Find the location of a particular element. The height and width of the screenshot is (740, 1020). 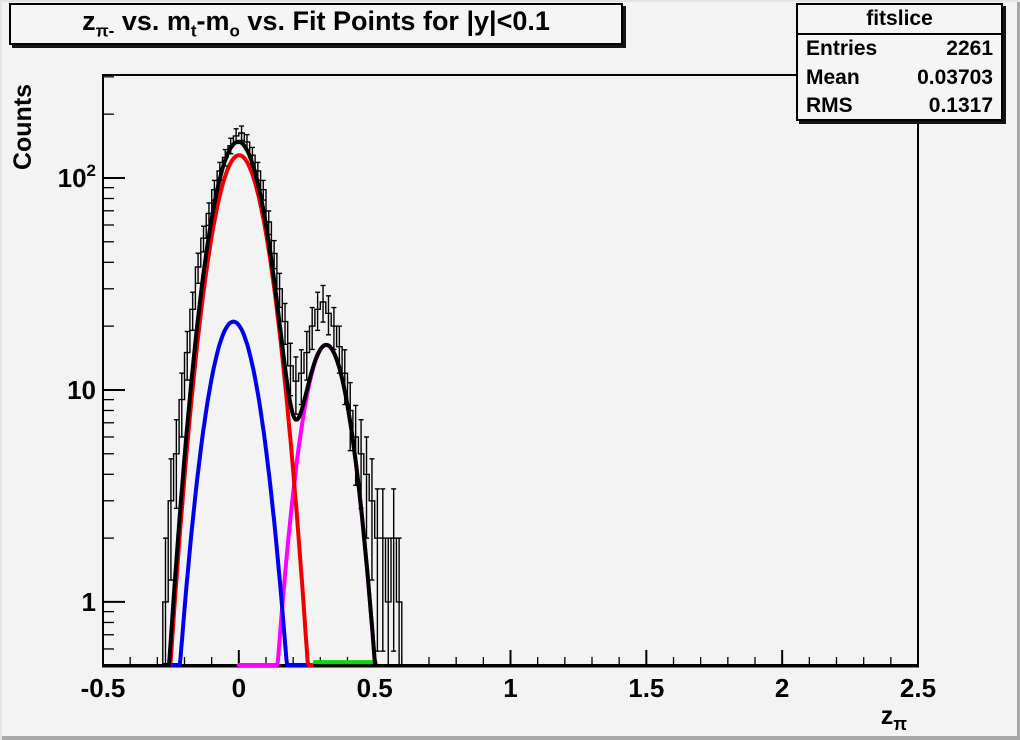

stats-label: RMS is located at coordinates (829, 106).